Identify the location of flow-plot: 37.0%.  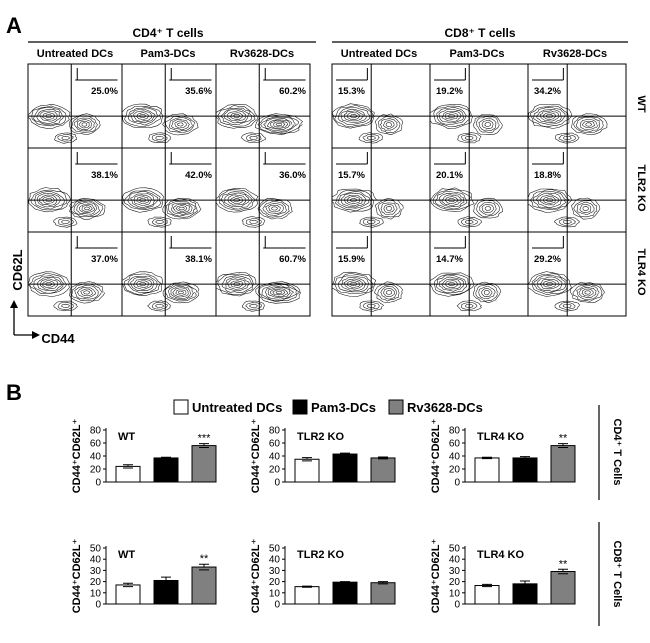
(75, 274).